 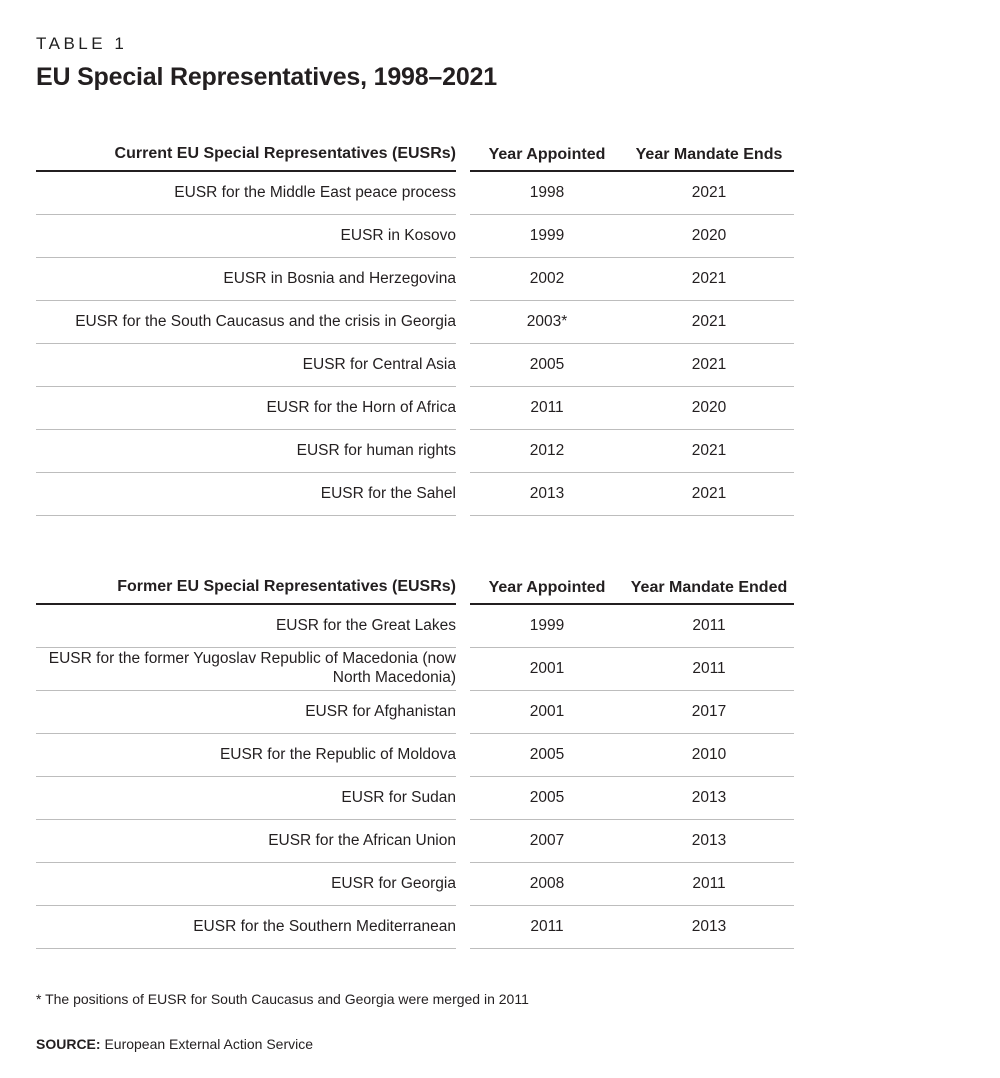 I want to click on eusr-name-cell: EUSR for the African Union, so click(x=246, y=841).